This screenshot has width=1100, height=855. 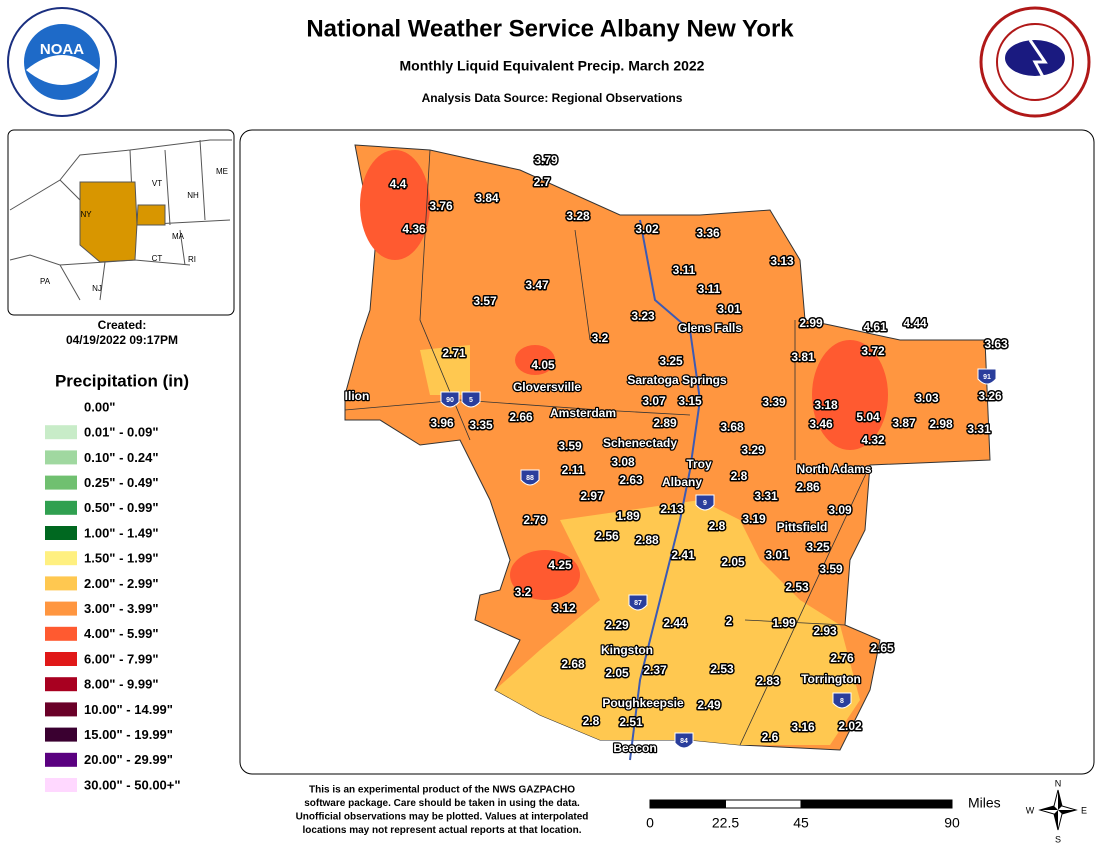 What do you see at coordinates (45, 281) in the screenshot?
I see `inset-label: PA` at bounding box center [45, 281].